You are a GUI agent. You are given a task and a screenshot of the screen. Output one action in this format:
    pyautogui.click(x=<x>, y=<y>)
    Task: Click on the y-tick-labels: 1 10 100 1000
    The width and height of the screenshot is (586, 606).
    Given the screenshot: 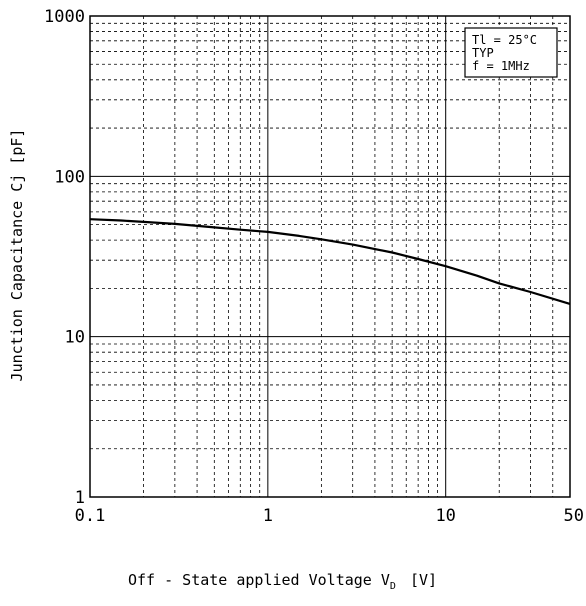 What is the action you would take?
    pyautogui.click(x=64, y=257)
    